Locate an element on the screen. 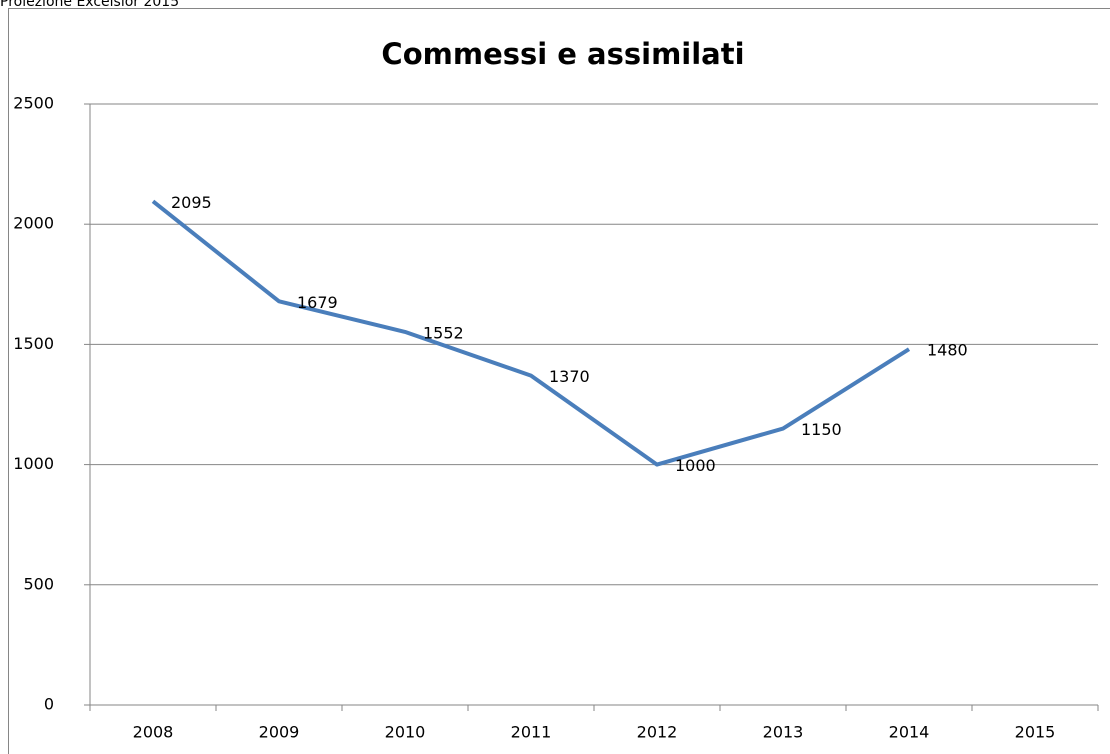 The width and height of the screenshot is (1110, 754). x-tick-label: 2014 is located at coordinates (909, 732).